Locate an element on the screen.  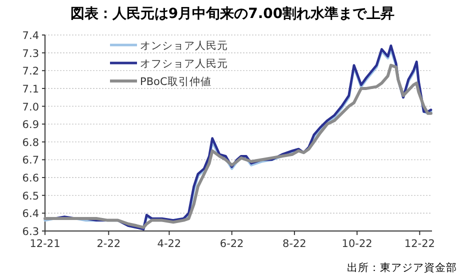
x-tick-label: 4-22 is located at coordinates (169, 244).